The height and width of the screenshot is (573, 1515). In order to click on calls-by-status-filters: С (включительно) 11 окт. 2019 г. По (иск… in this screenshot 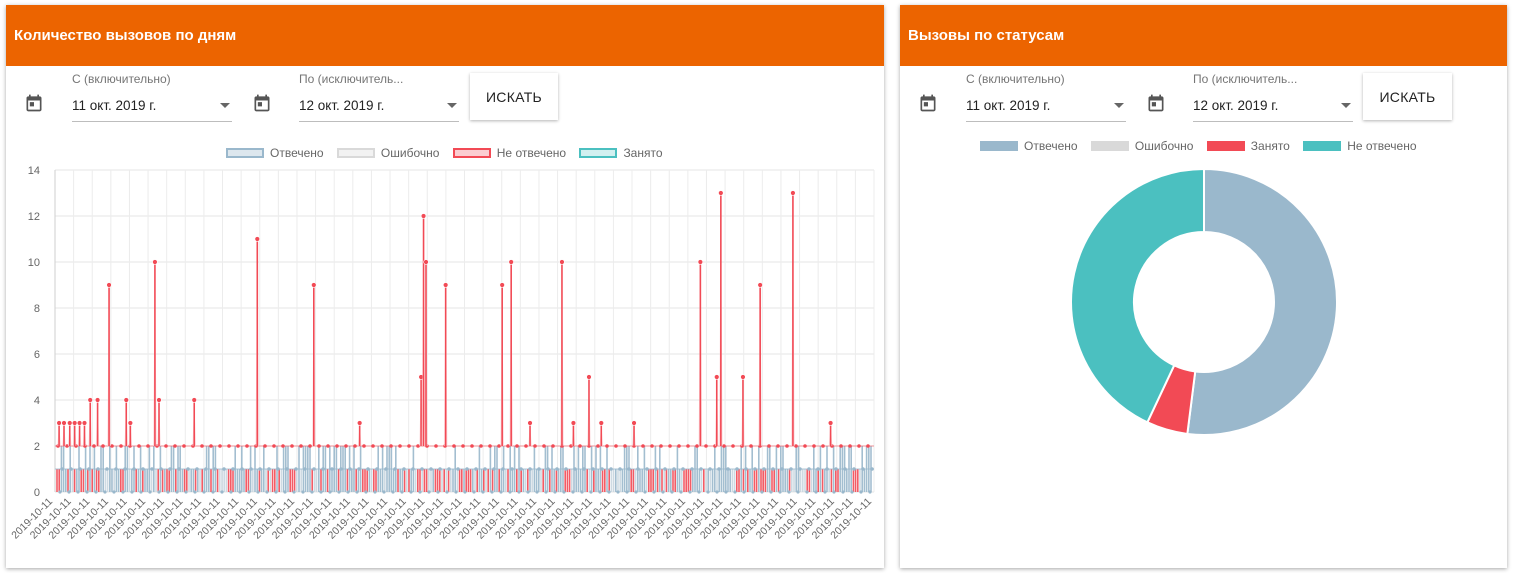, I will do `click(1203, 101)`.